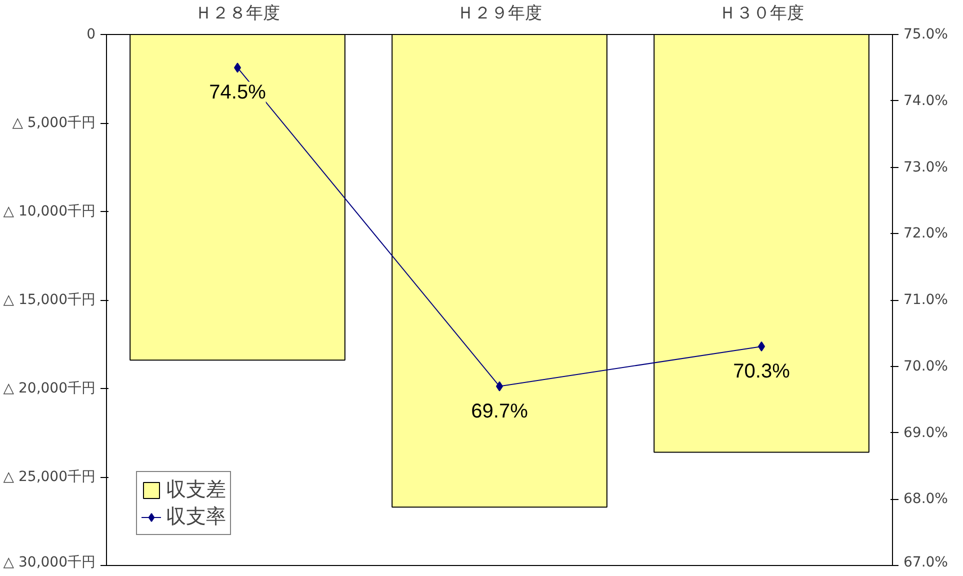 Image resolution: width=963 pixels, height=576 pixels. I want to click on y2-tick-label: 75.0%, so click(926, 34).